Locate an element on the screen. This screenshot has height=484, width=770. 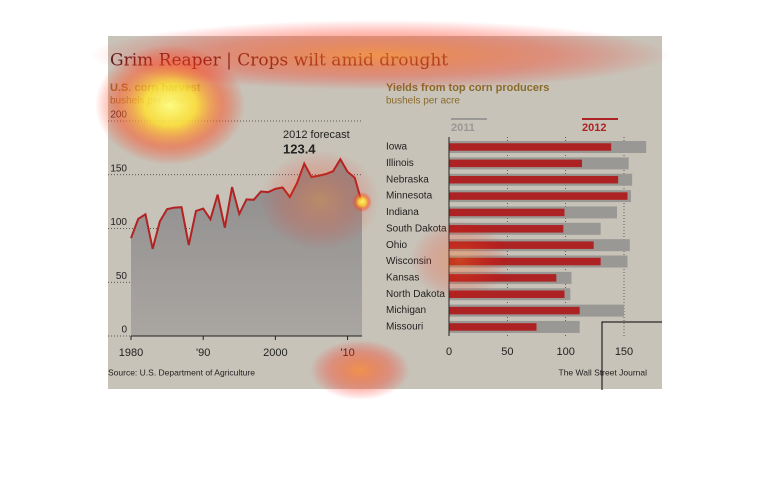
x-tick-label: 150 is located at coordinates (624, 352).